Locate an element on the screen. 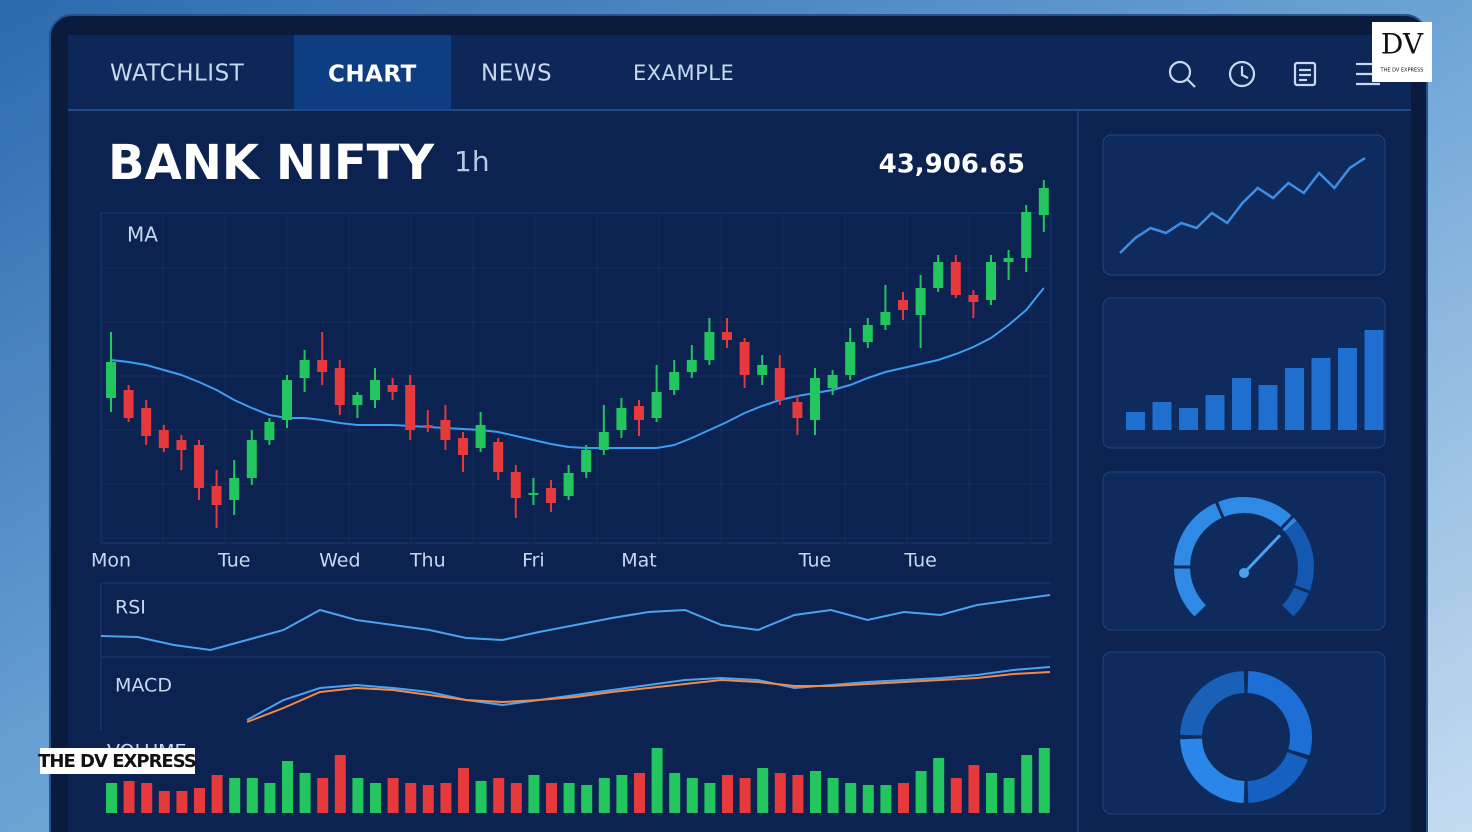  tab: NEWS is located at coordinates (516, 74).